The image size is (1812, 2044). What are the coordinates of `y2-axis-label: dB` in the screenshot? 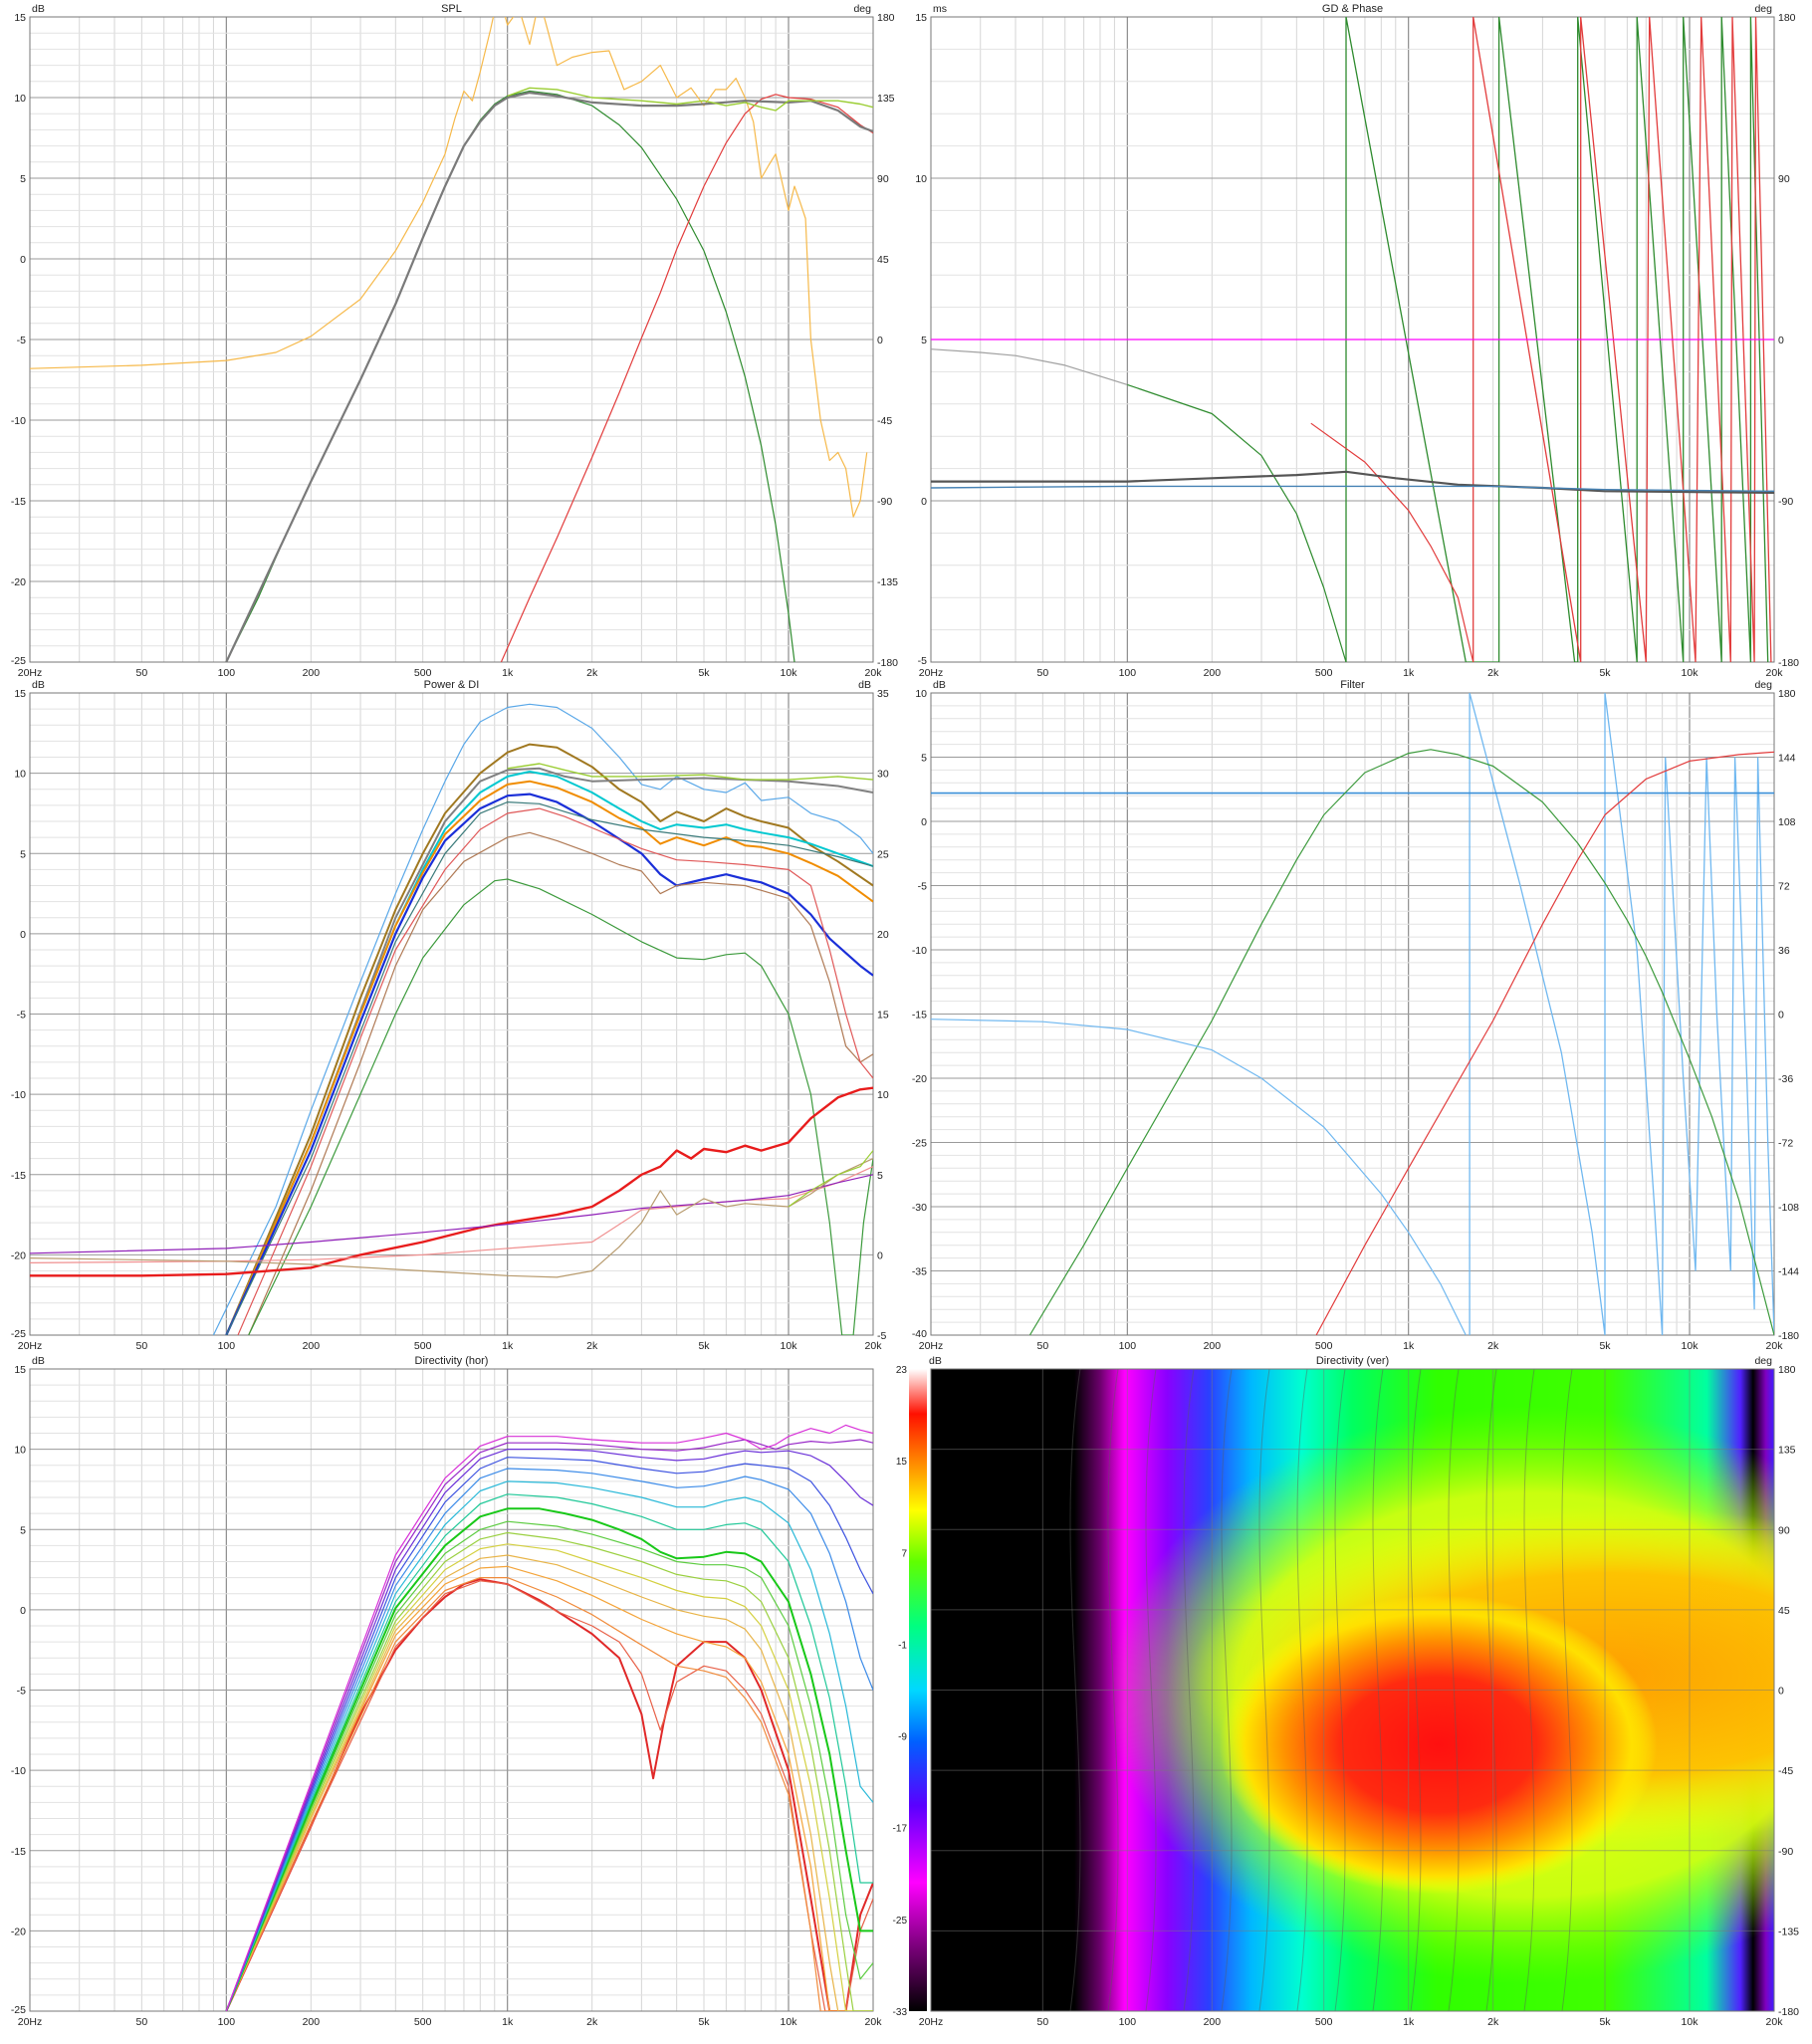 It's located at (864, 685).